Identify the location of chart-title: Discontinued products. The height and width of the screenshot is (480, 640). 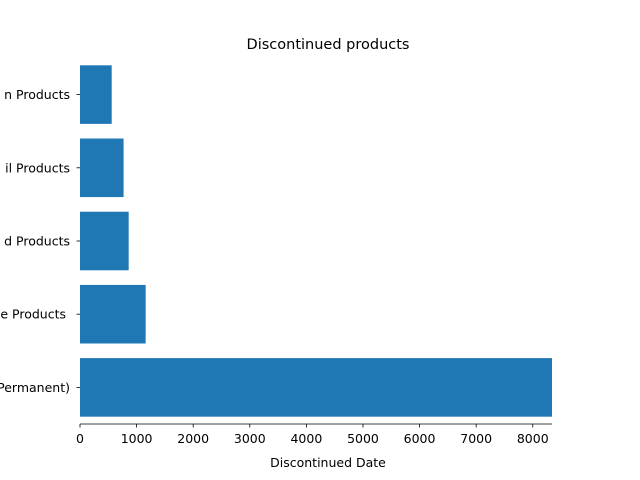
(328, 45).